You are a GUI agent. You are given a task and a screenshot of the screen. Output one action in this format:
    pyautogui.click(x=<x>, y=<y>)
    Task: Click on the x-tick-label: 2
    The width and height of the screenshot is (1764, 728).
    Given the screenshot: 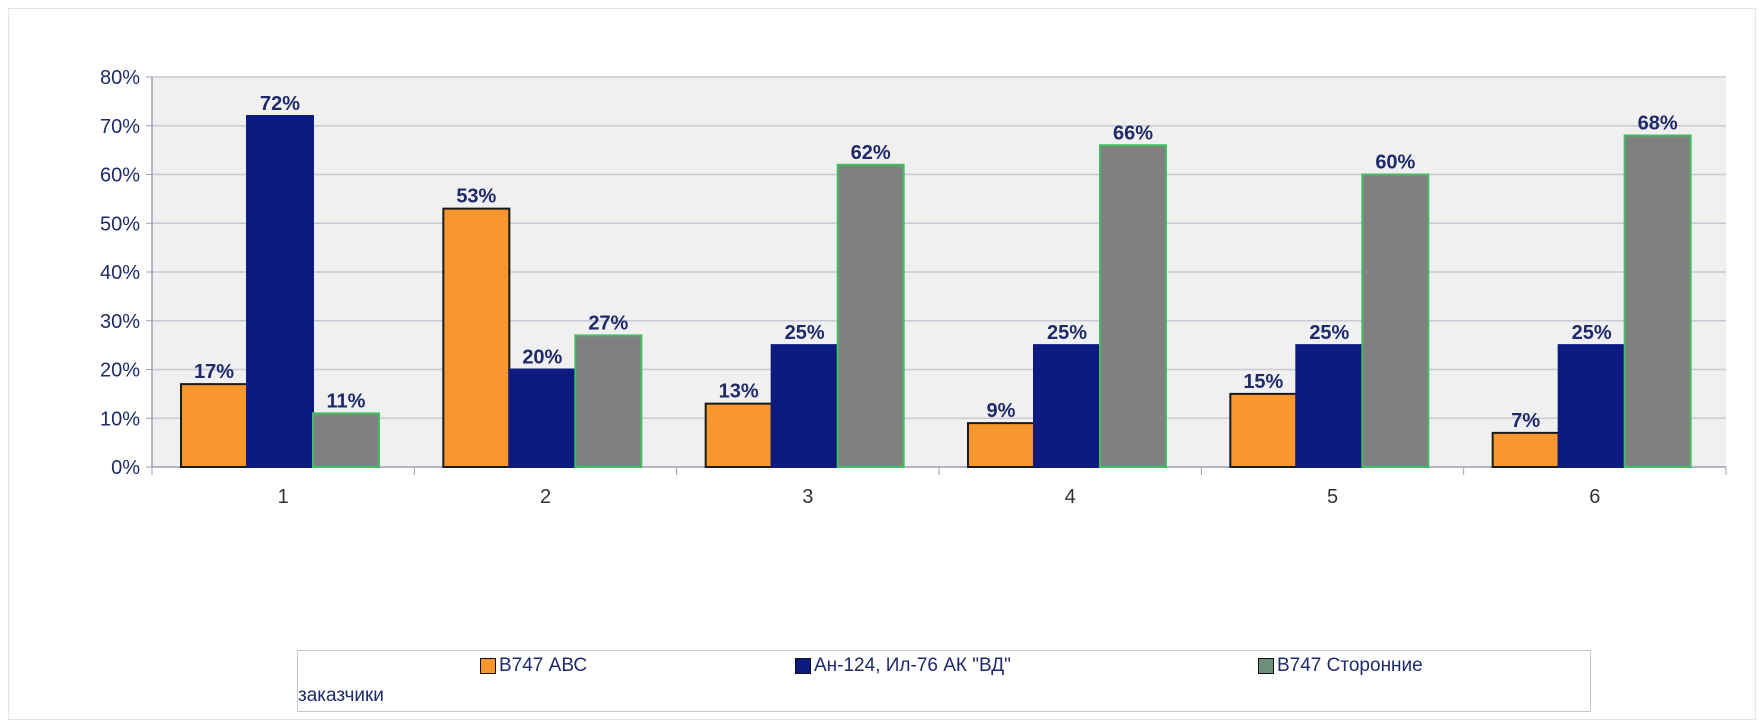 What is the action you would take?
    pyautogui.click(x=545, y=497)
    